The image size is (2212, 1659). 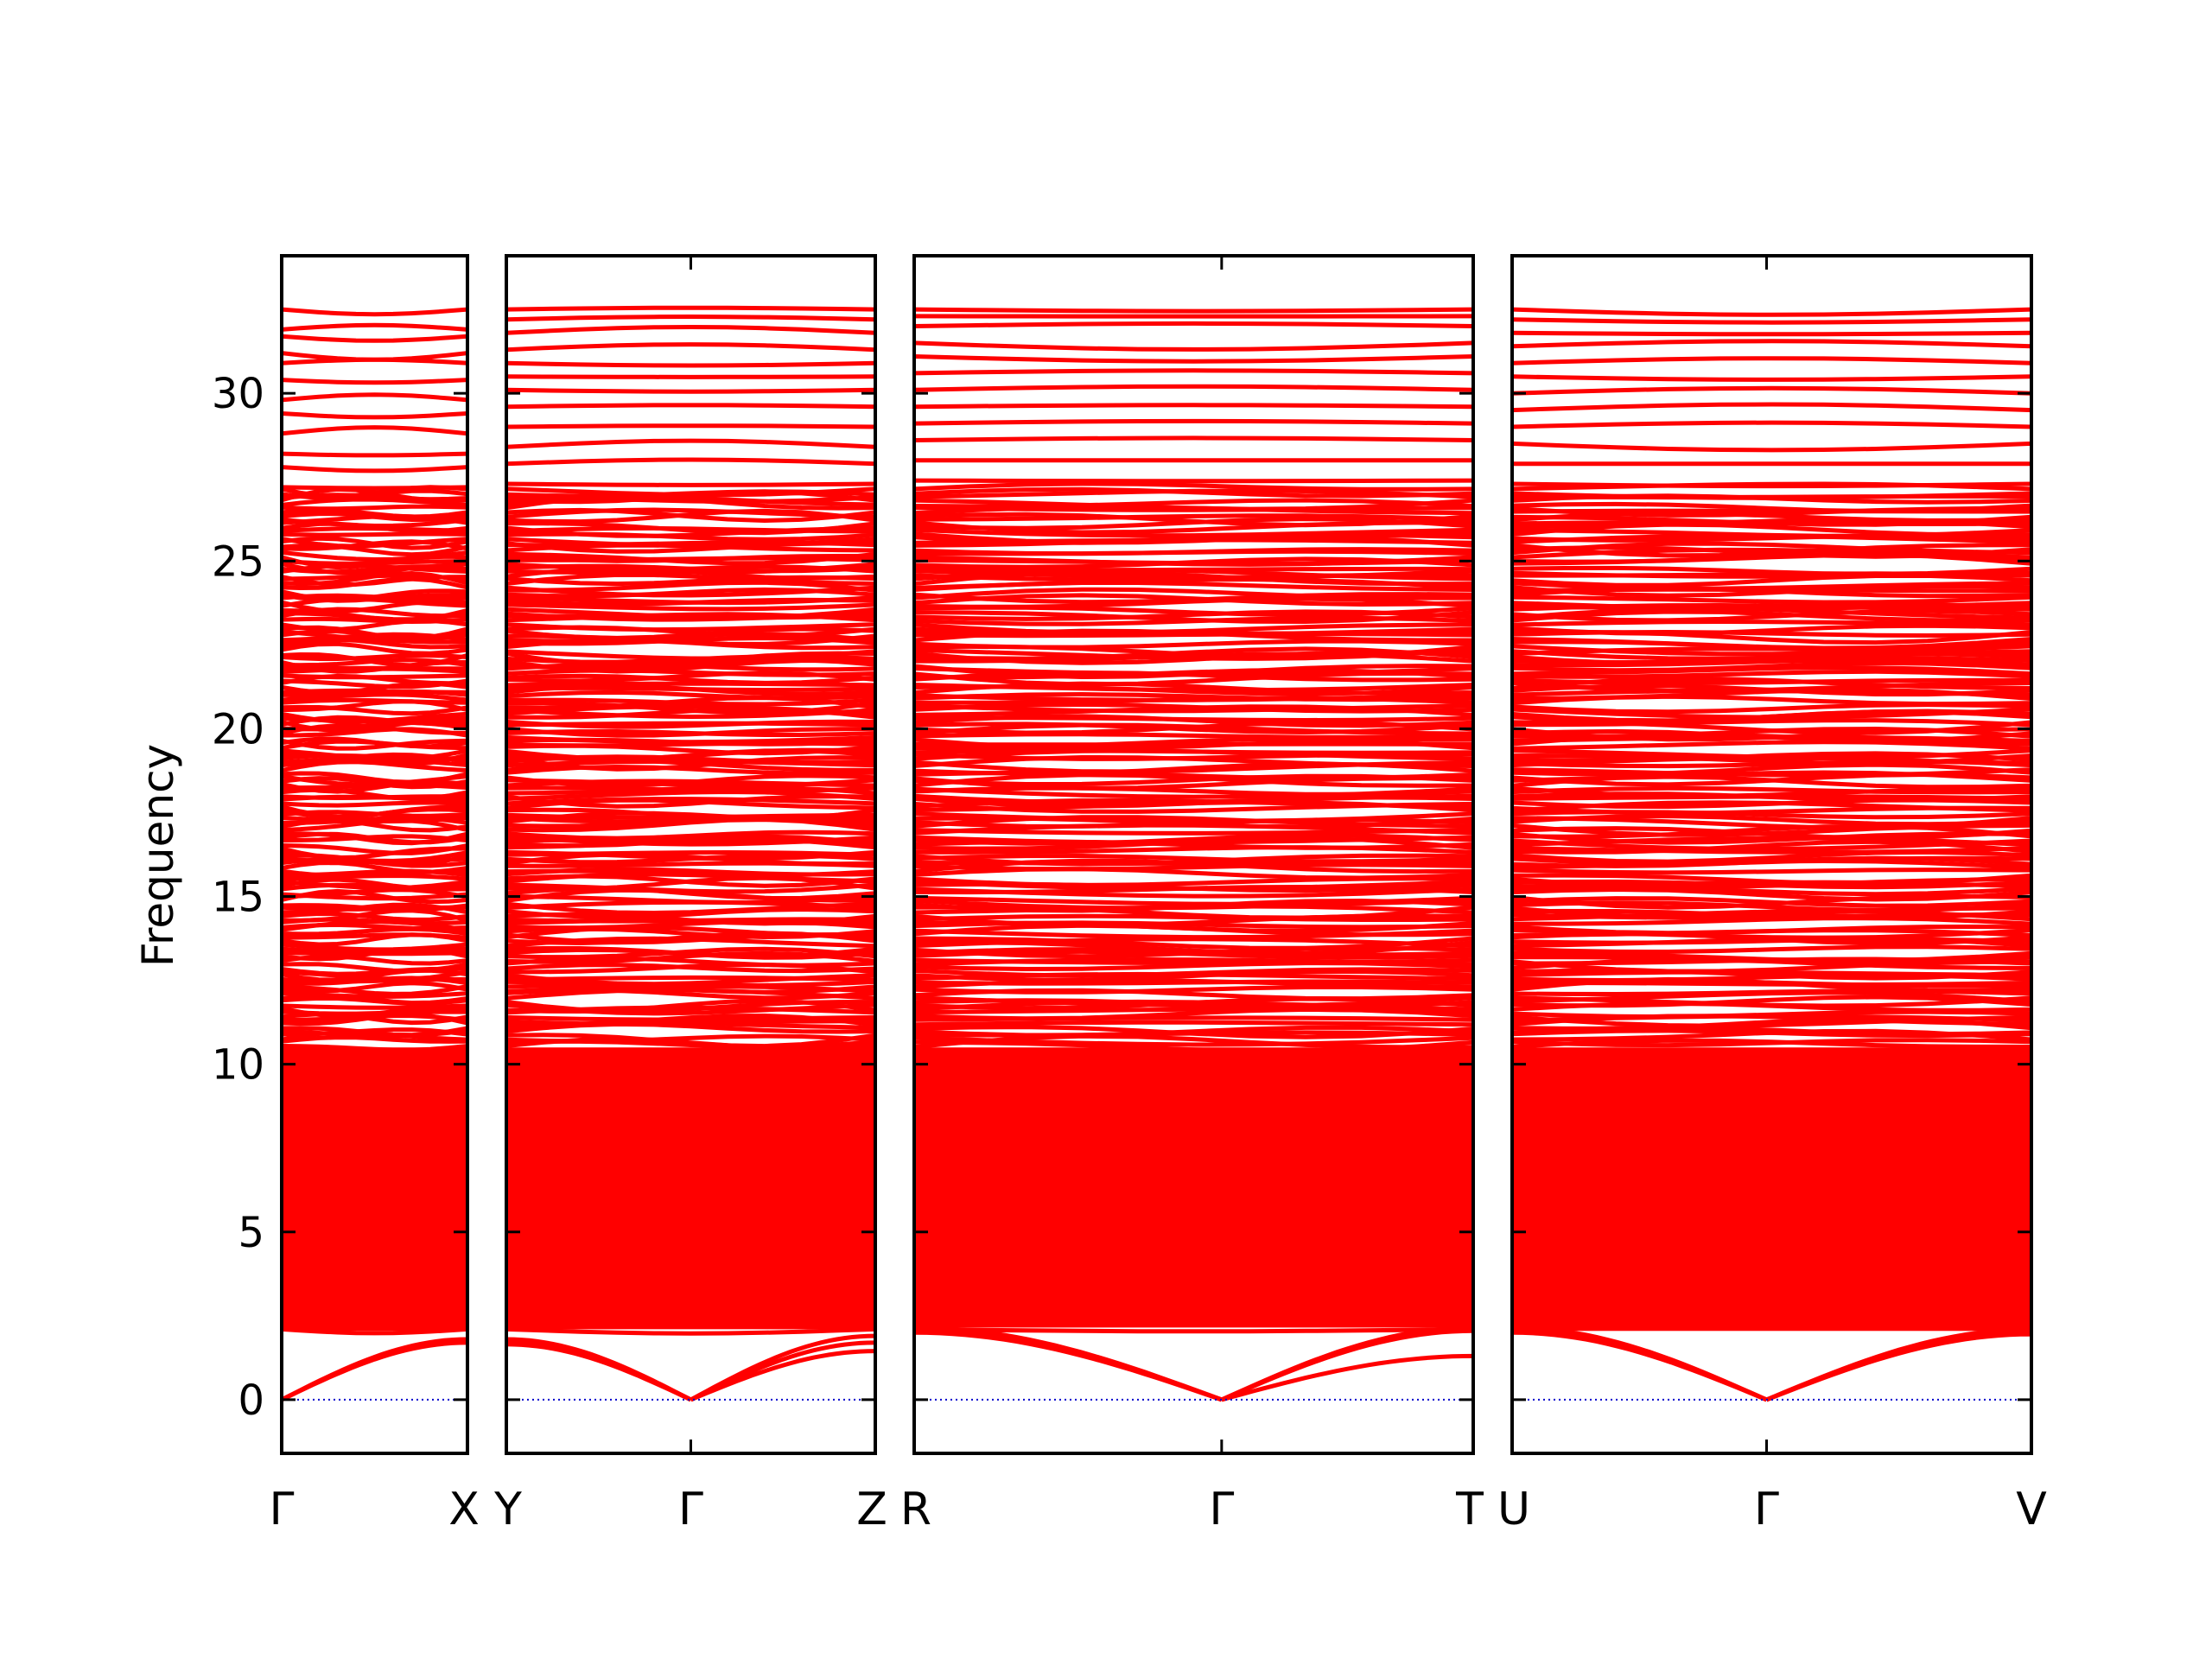 What do you see at coordinates (238, 394) in the screenshot?
I see `y-tick-label: 30` at bounding box center [238, 394].